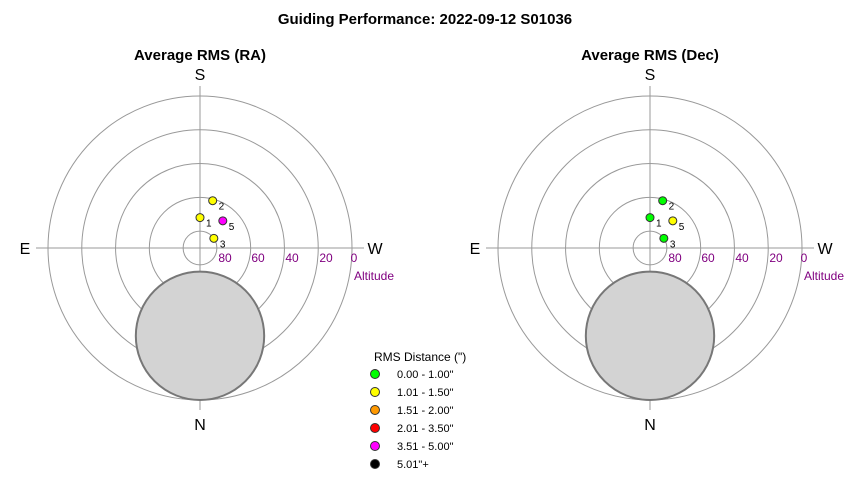 The width and height of the screenshot is (850, 480). Describe the element at coordinates (824, 276) in the screenshot. I see `altitude-label-dec: Altitude` at that location.